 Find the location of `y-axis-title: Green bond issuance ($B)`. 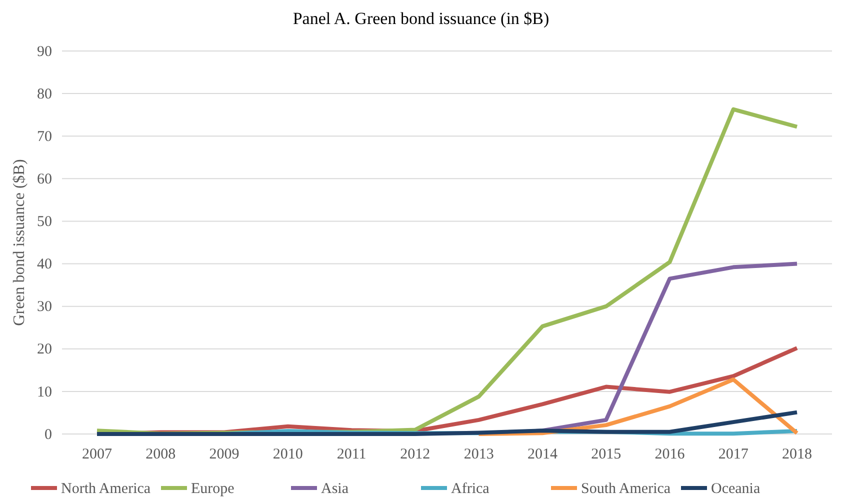

y-axis-title: Green bond issuance ($B) is located at coordinates (19, 242).